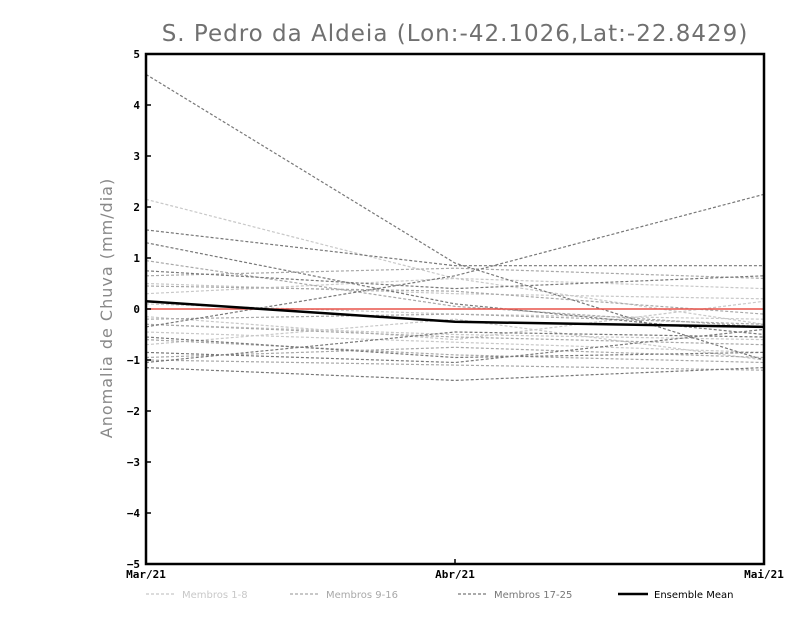 This screenshot has height=618, width=800. I want to click on member-line-m21, so click(455, 280).